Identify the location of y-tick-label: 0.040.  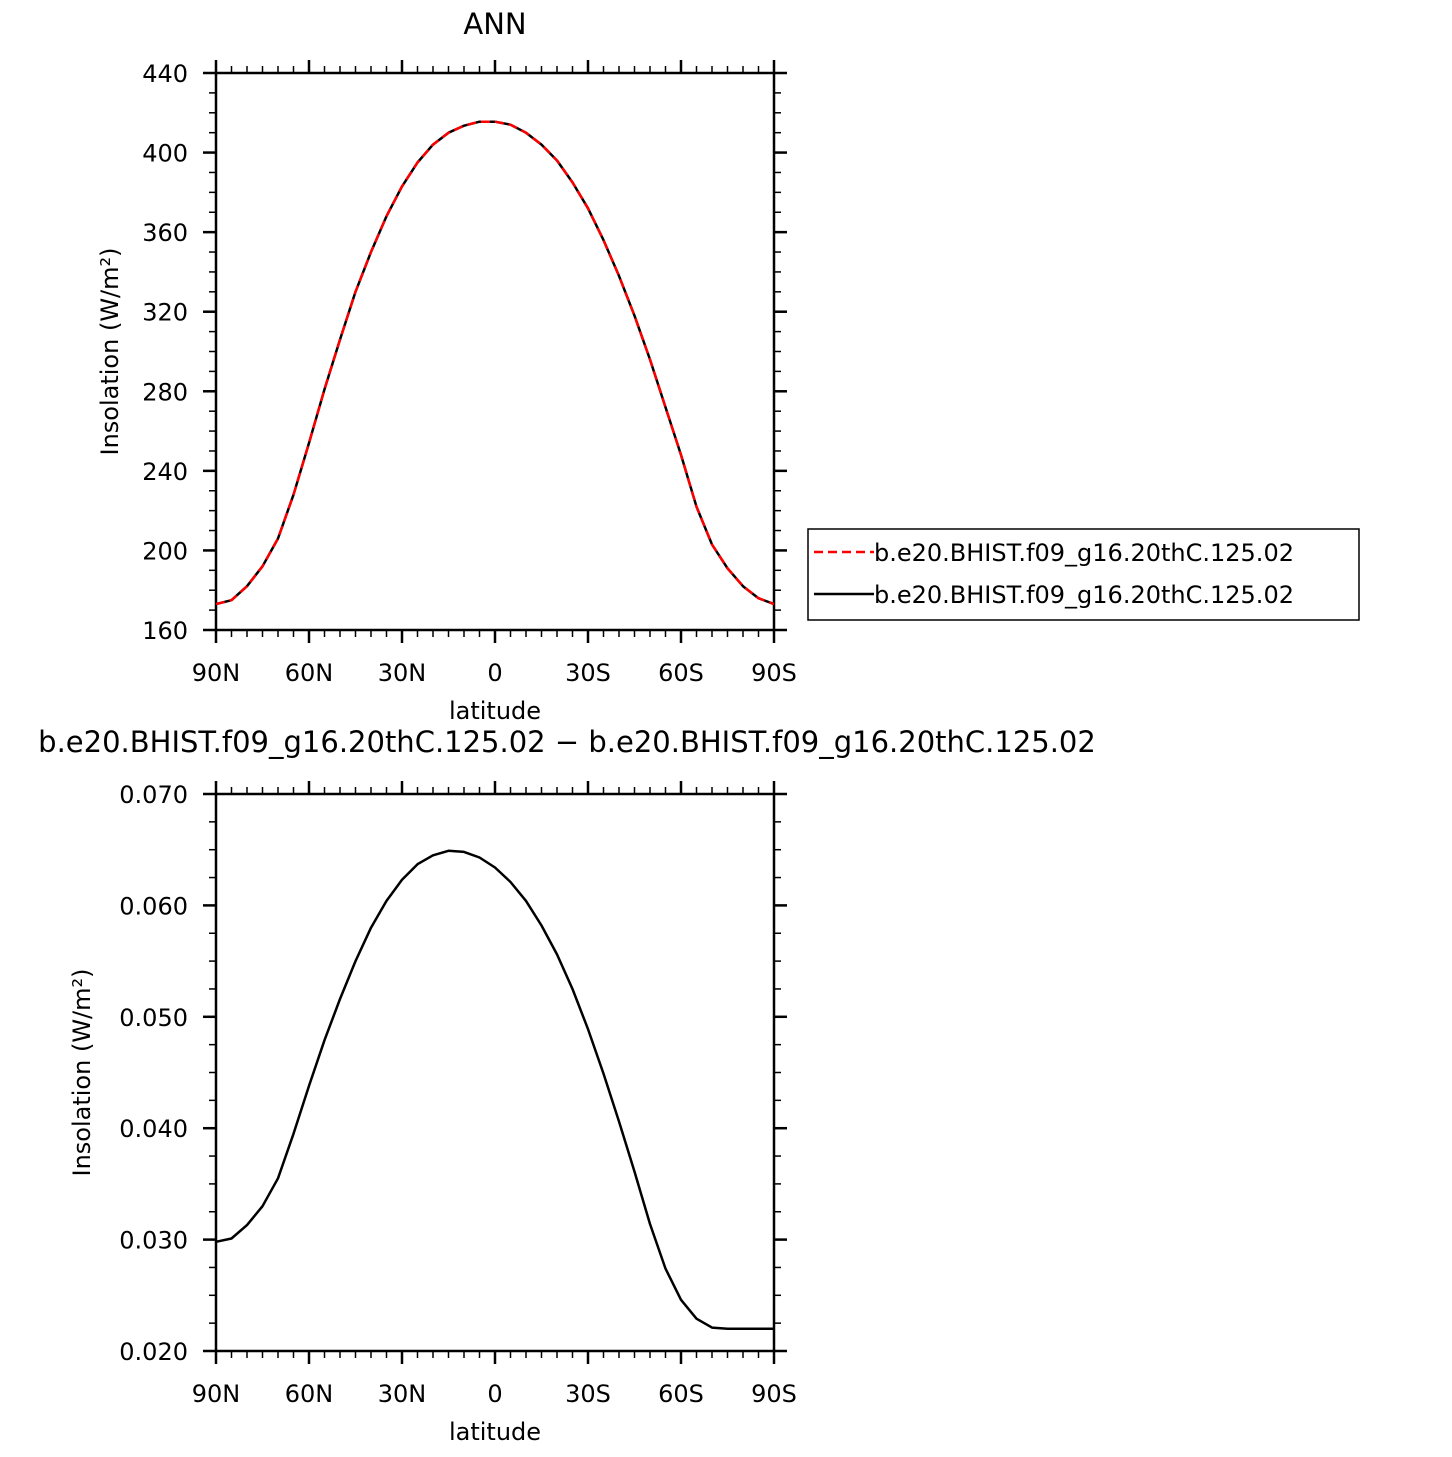
(153, 1129).